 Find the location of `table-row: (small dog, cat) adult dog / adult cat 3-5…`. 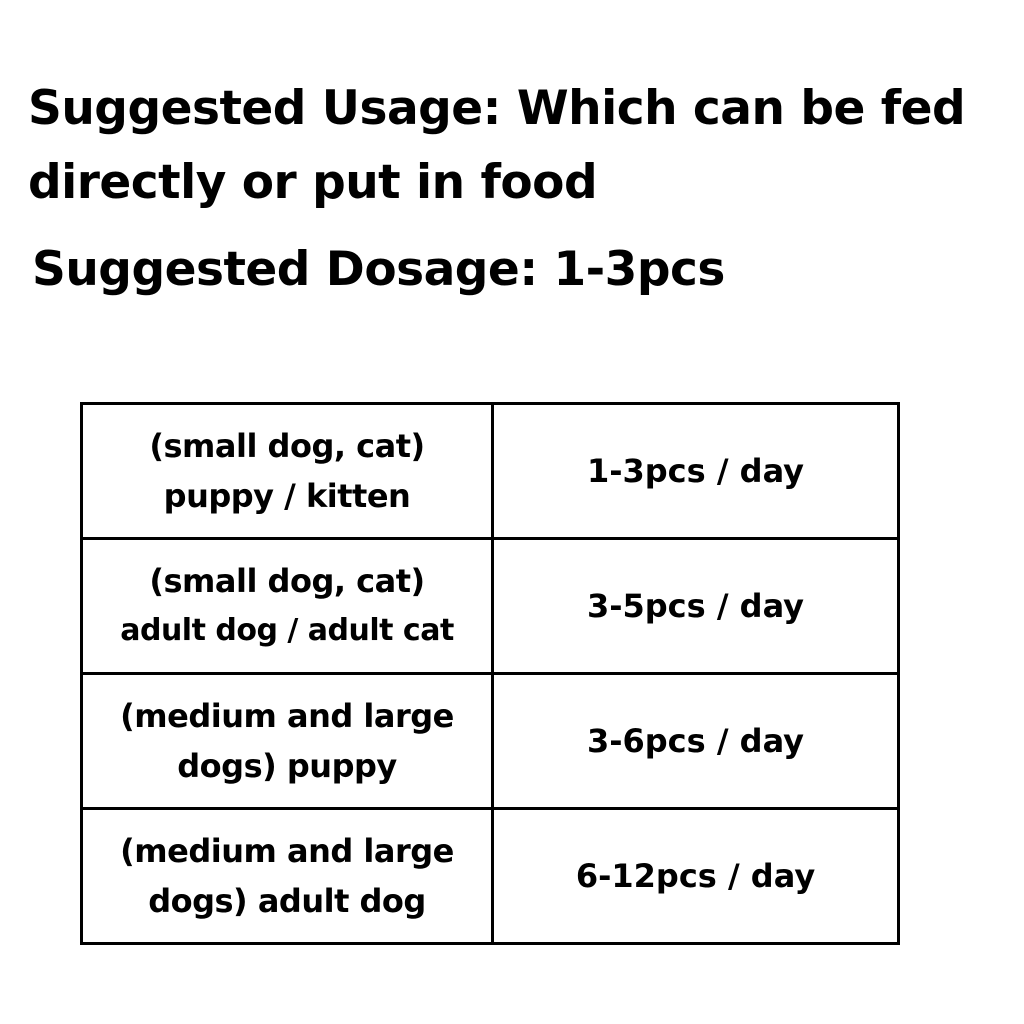

table-row: (small dog, cat) adult dog / adult cat 3-5… is located at coordinates (490, 606).